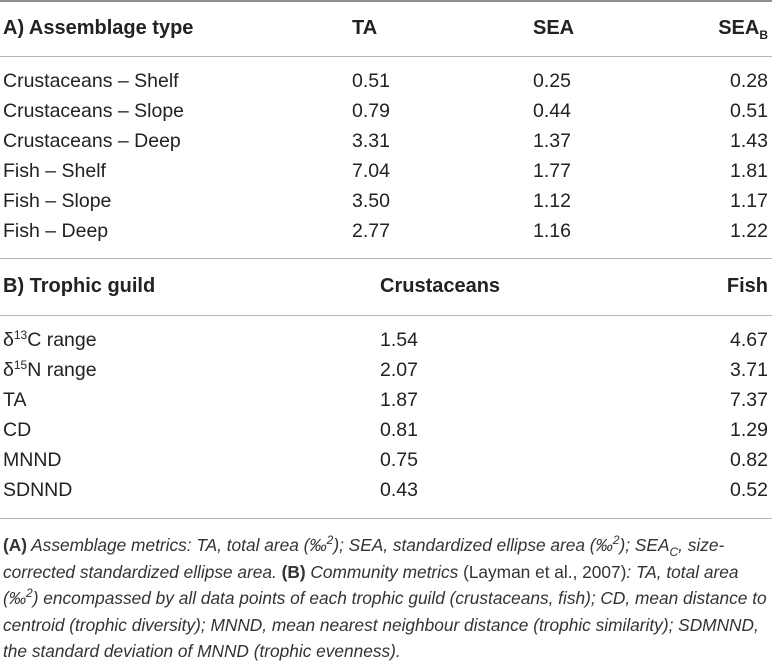 This screenshot has height=665, width=772. I want to click on seab-value: 1.17, so click(749, 201).